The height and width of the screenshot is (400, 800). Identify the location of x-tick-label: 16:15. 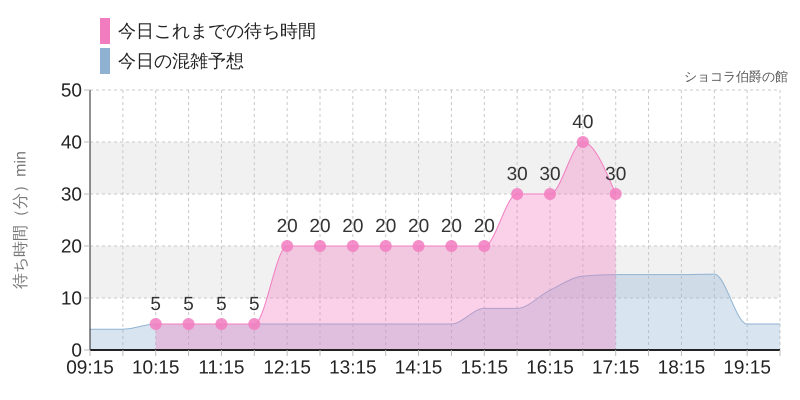
(550, 367).